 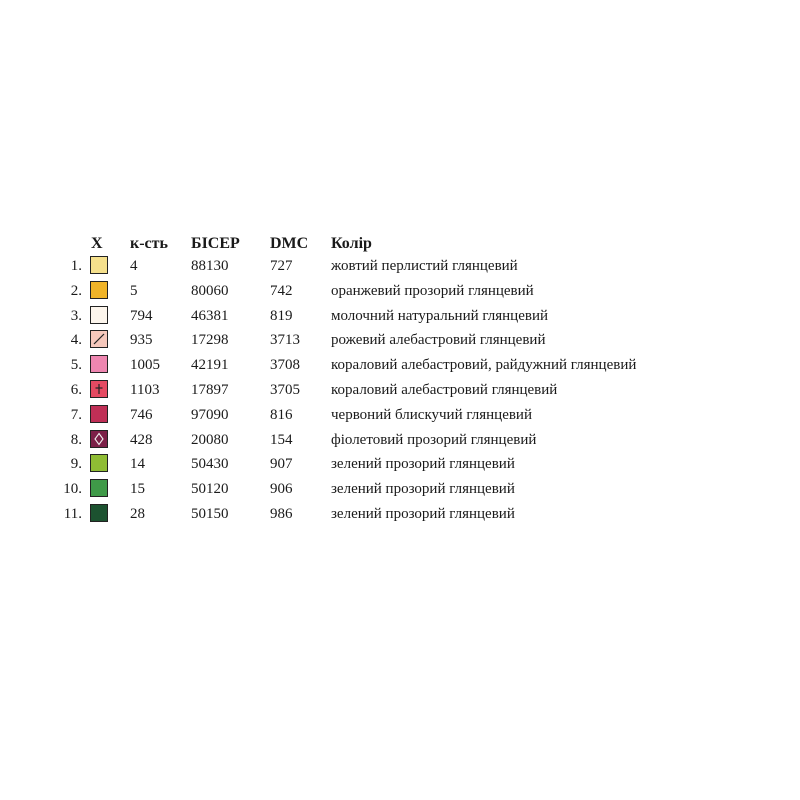 What do you see at coordinates (289, 243) in the screenshot?
I see `header-dmc: DMC` at bounding box center [289, 243].